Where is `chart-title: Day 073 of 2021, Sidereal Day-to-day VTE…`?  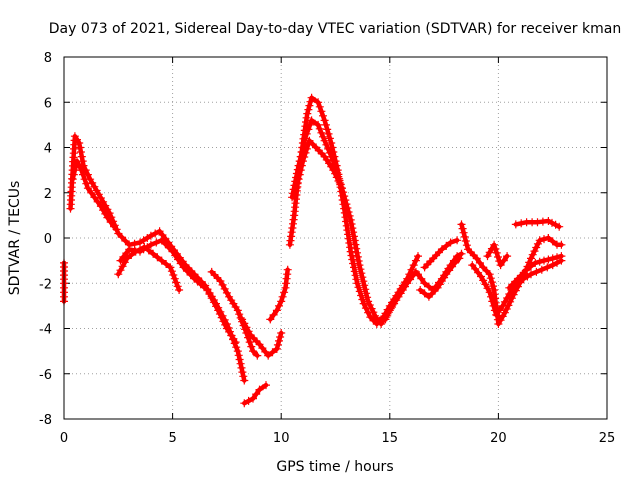
chart-title: Day 073 of 2021, Sidereal Day-to-day VTE… is located at coordinates (335, 29).